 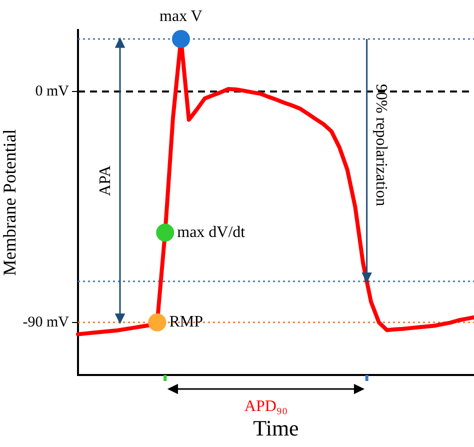 I want to click on annotation: RMP, so click(x=186, y=322).